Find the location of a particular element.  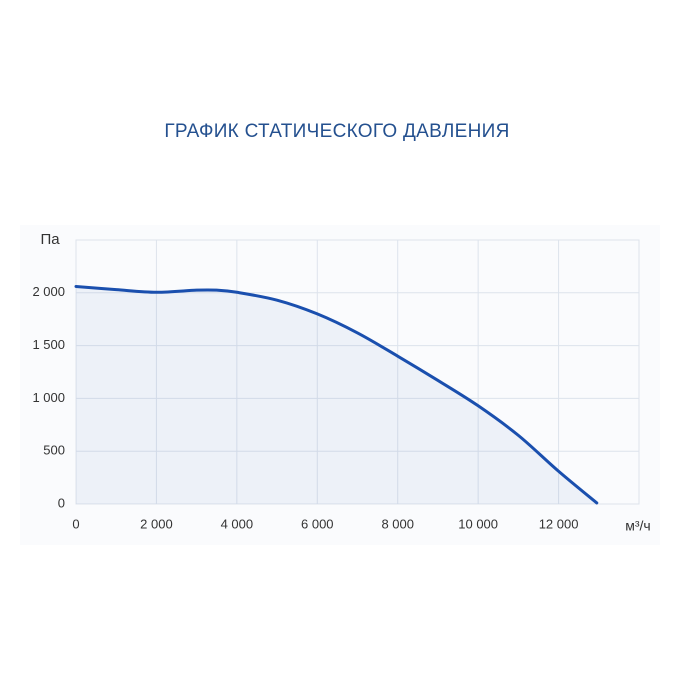

y-tick-label: 2 000 is located at coordinates (48, 291).